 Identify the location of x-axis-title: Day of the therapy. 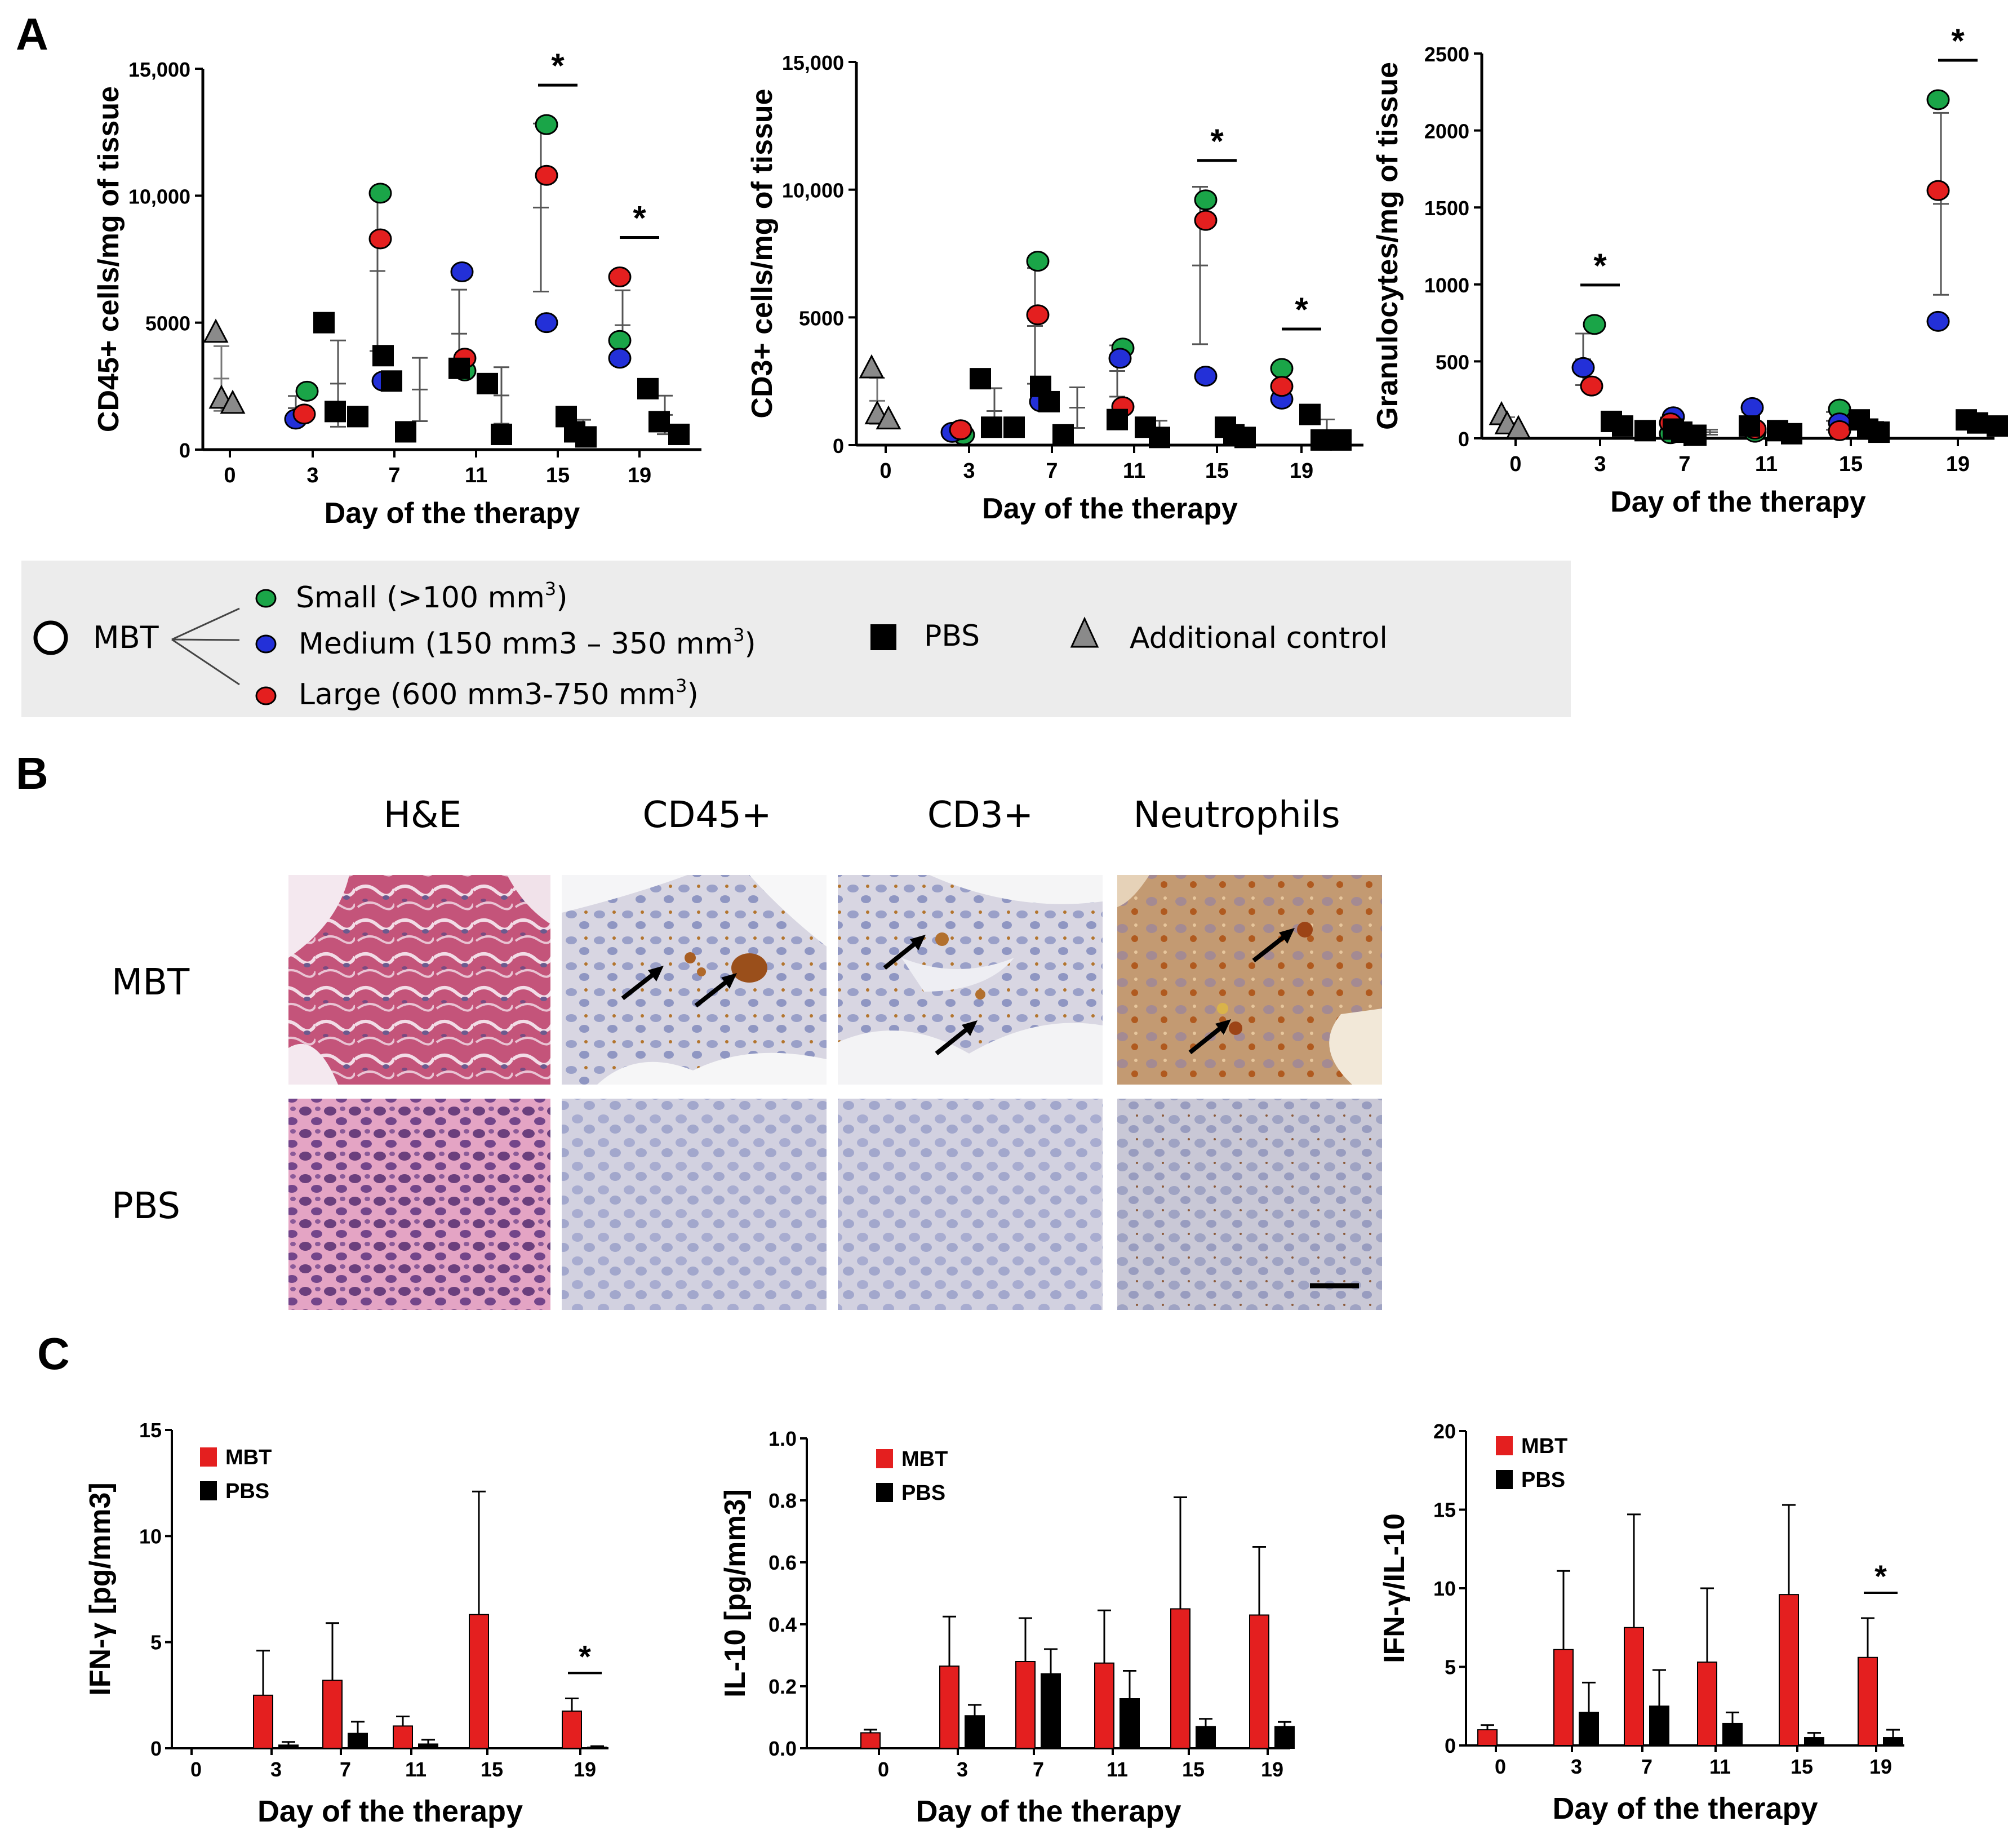
(452, 513).